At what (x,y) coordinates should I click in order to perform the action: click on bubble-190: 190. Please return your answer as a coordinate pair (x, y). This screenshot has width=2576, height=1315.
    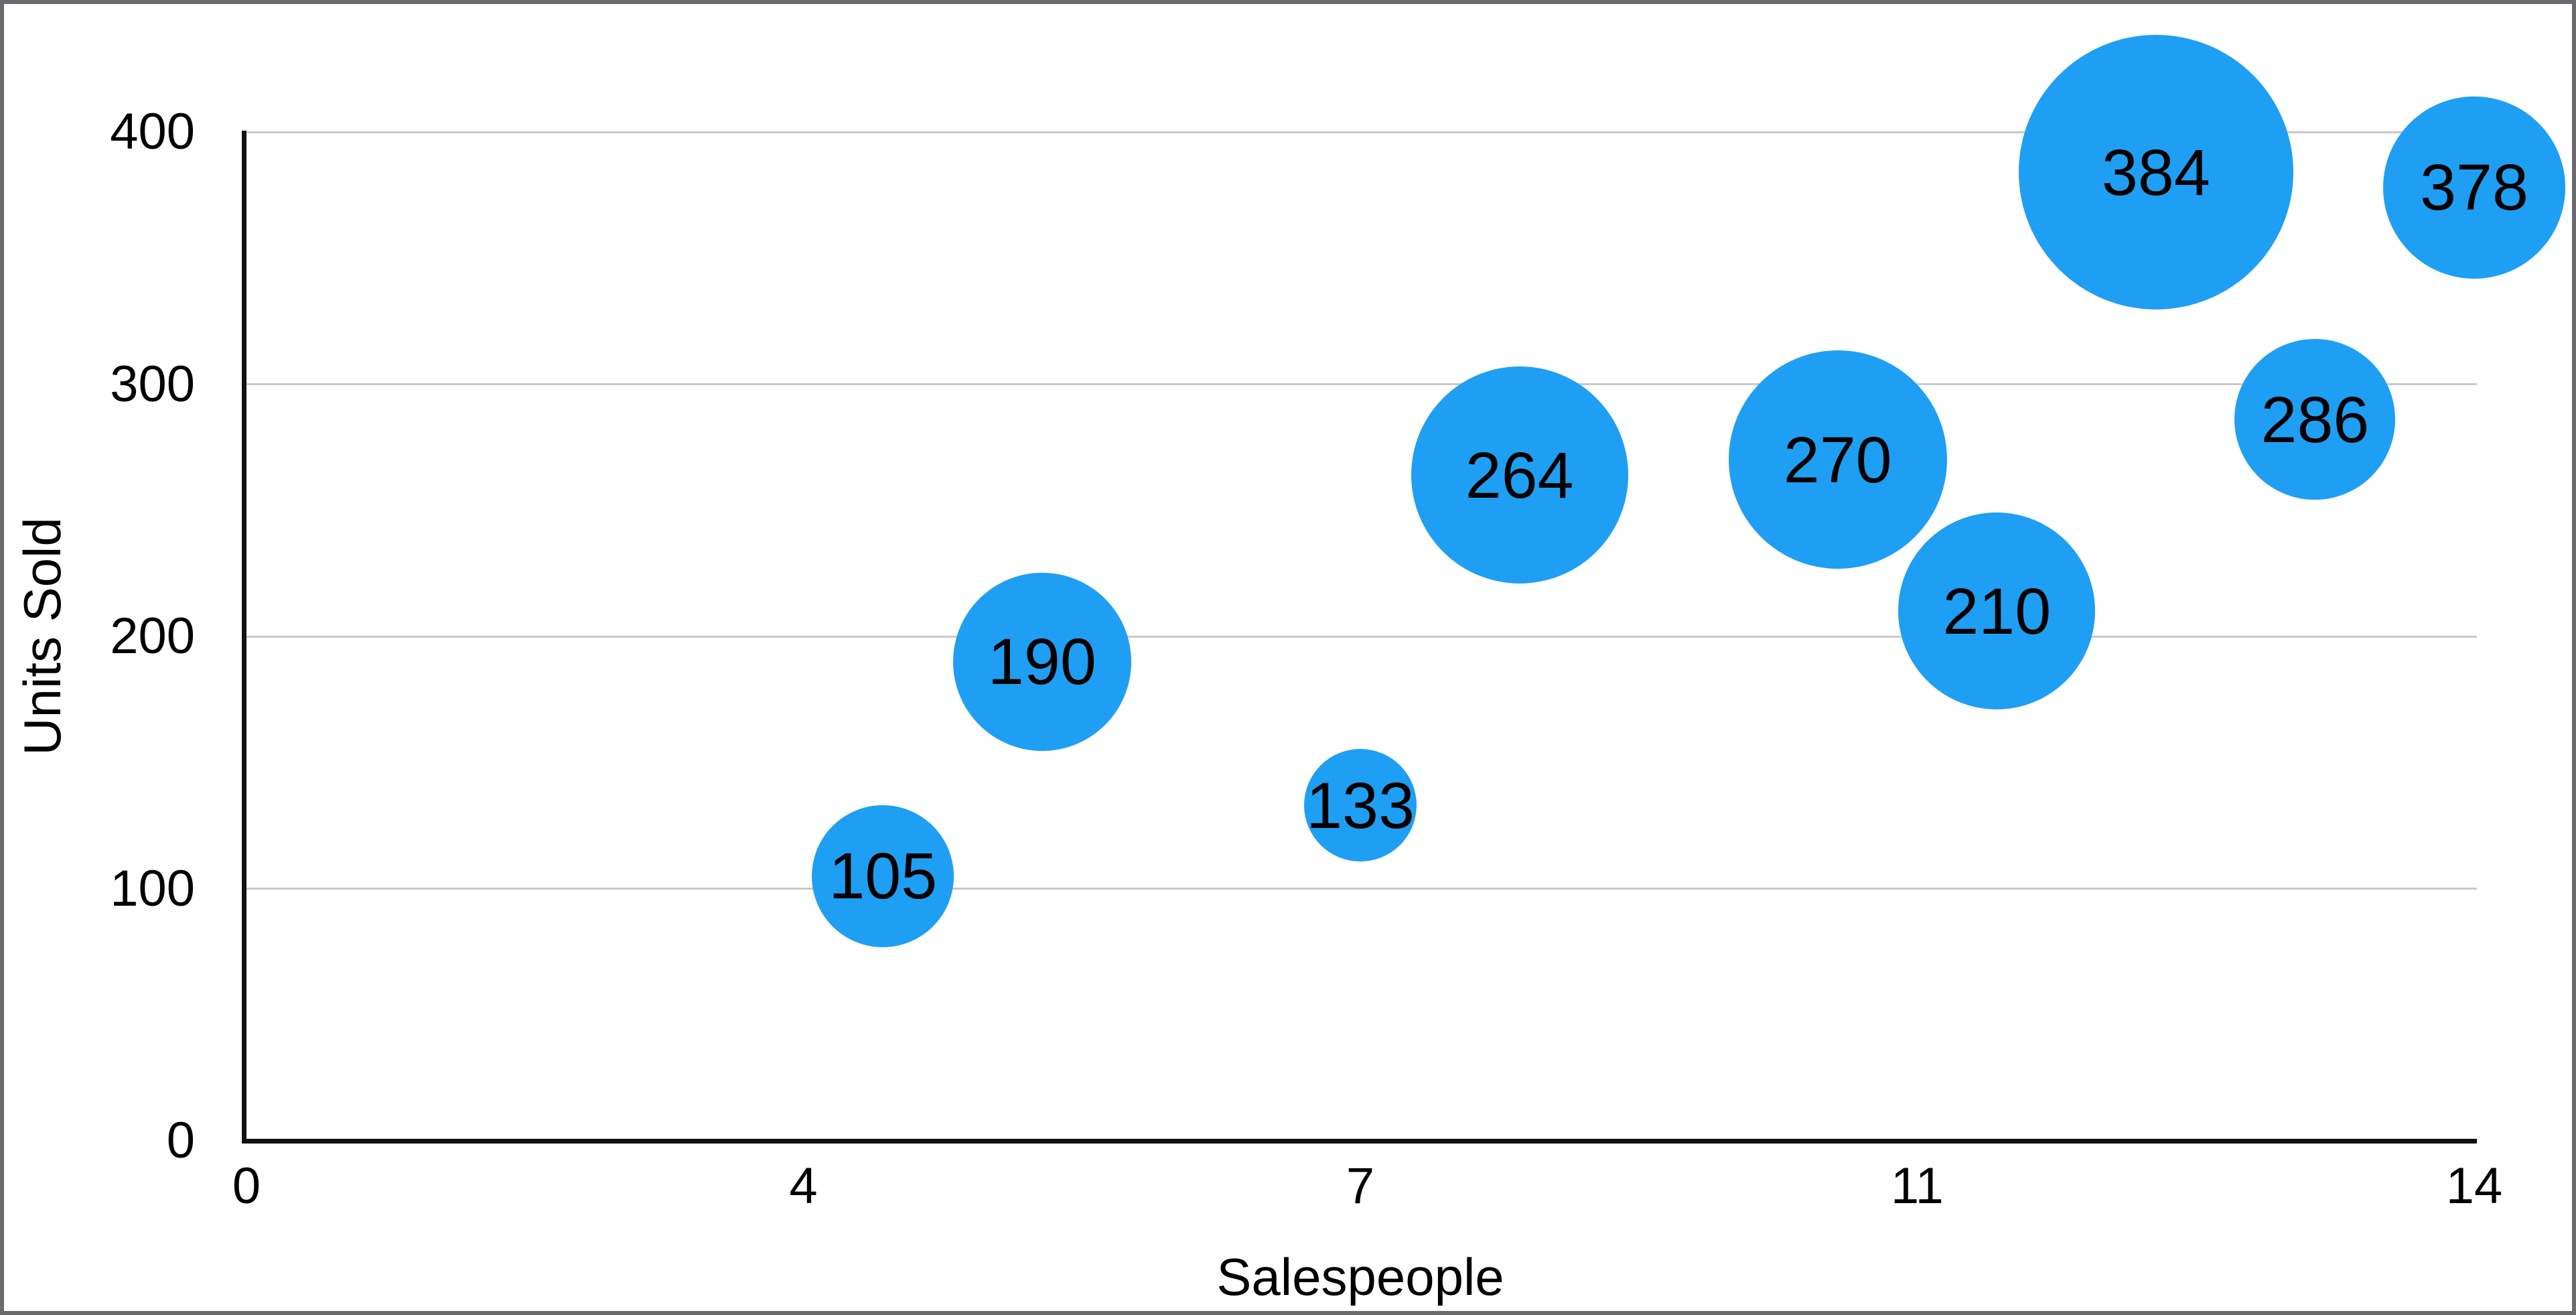
    Looking at the image, I should click on (1041, 661).